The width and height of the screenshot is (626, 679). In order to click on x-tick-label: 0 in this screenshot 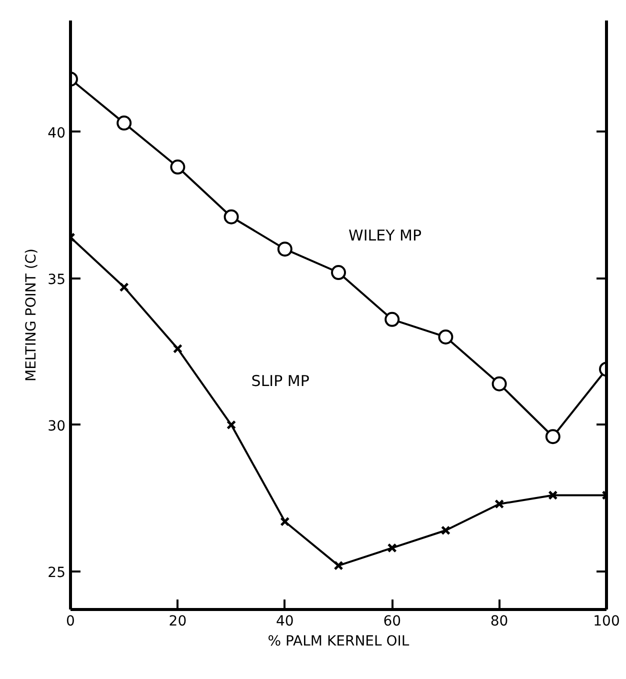, I will do `click(70, 622)`.